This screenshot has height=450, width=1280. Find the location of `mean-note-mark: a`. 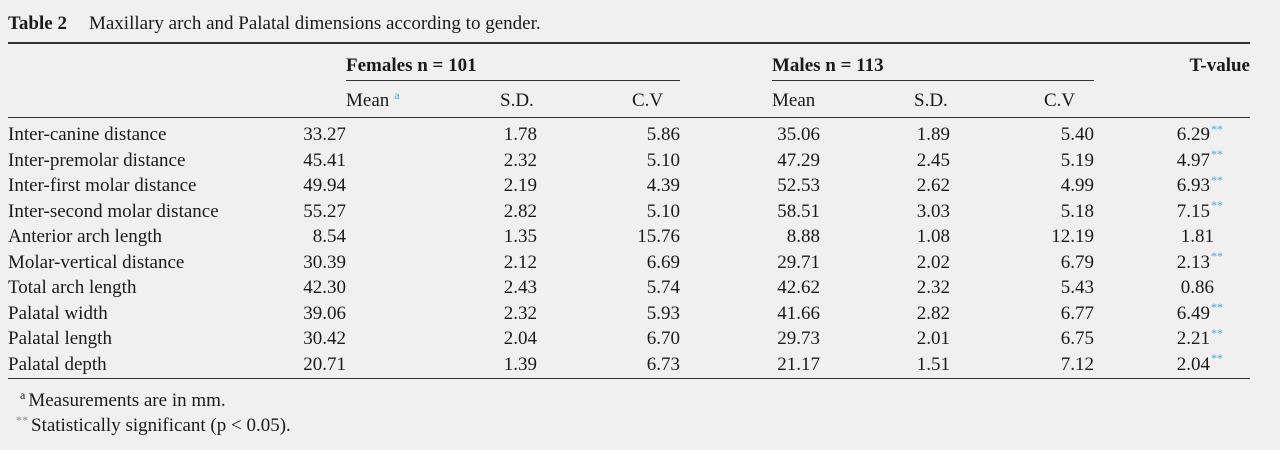

mean-note-mark: a is located at coordinates (397, 94).